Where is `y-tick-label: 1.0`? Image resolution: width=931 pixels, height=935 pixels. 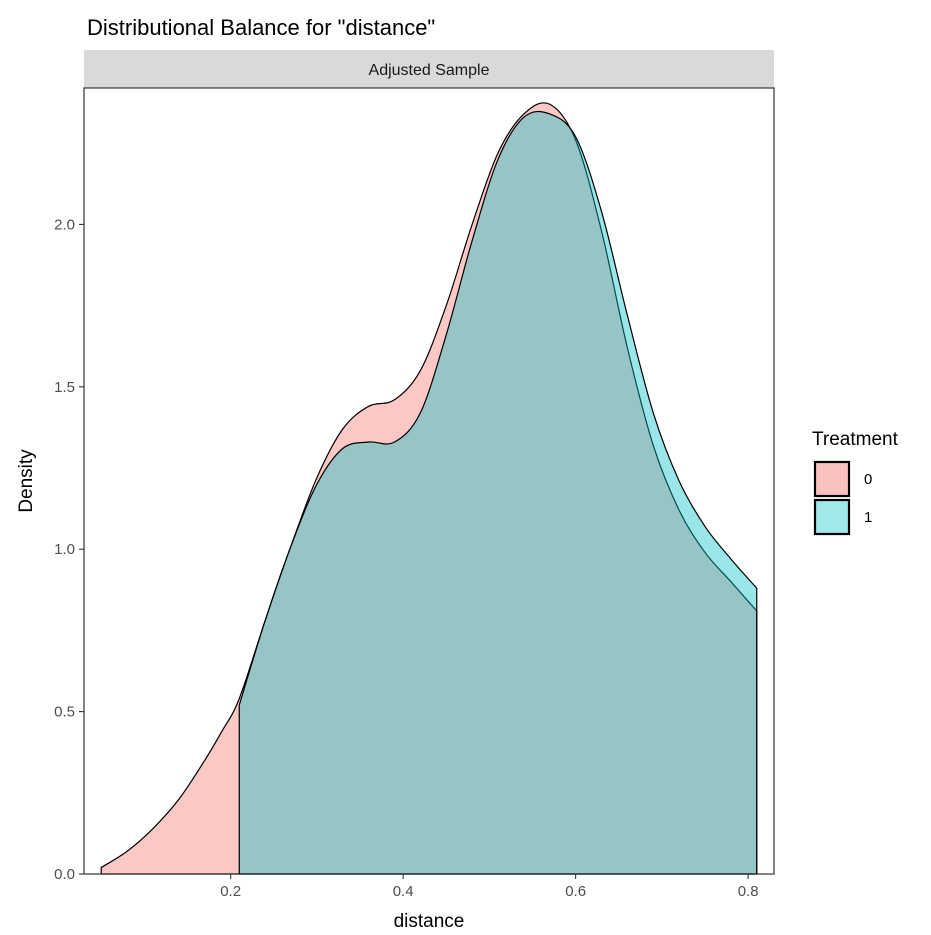 y-tick-label: 1.0 is located at coordinates (64, 549).